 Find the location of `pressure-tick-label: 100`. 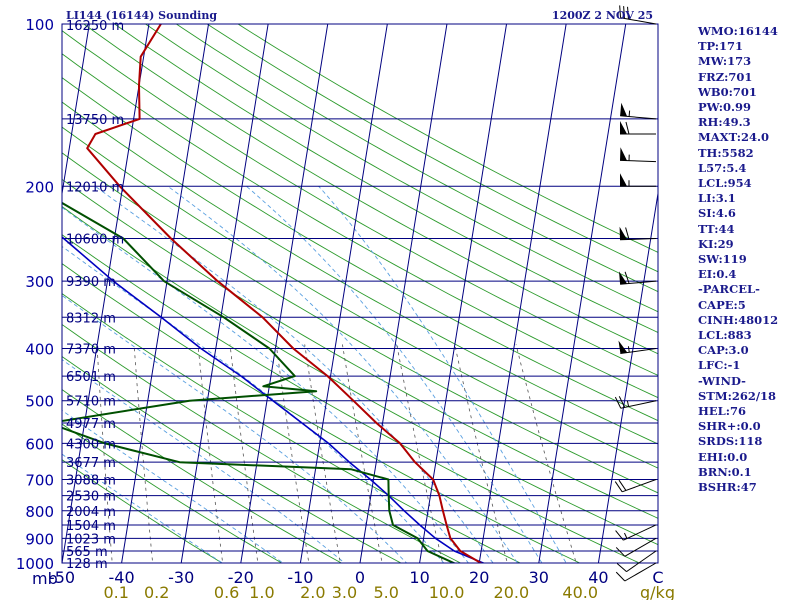

pressure-tick-label: 100 is located at coordinates (39, 25).